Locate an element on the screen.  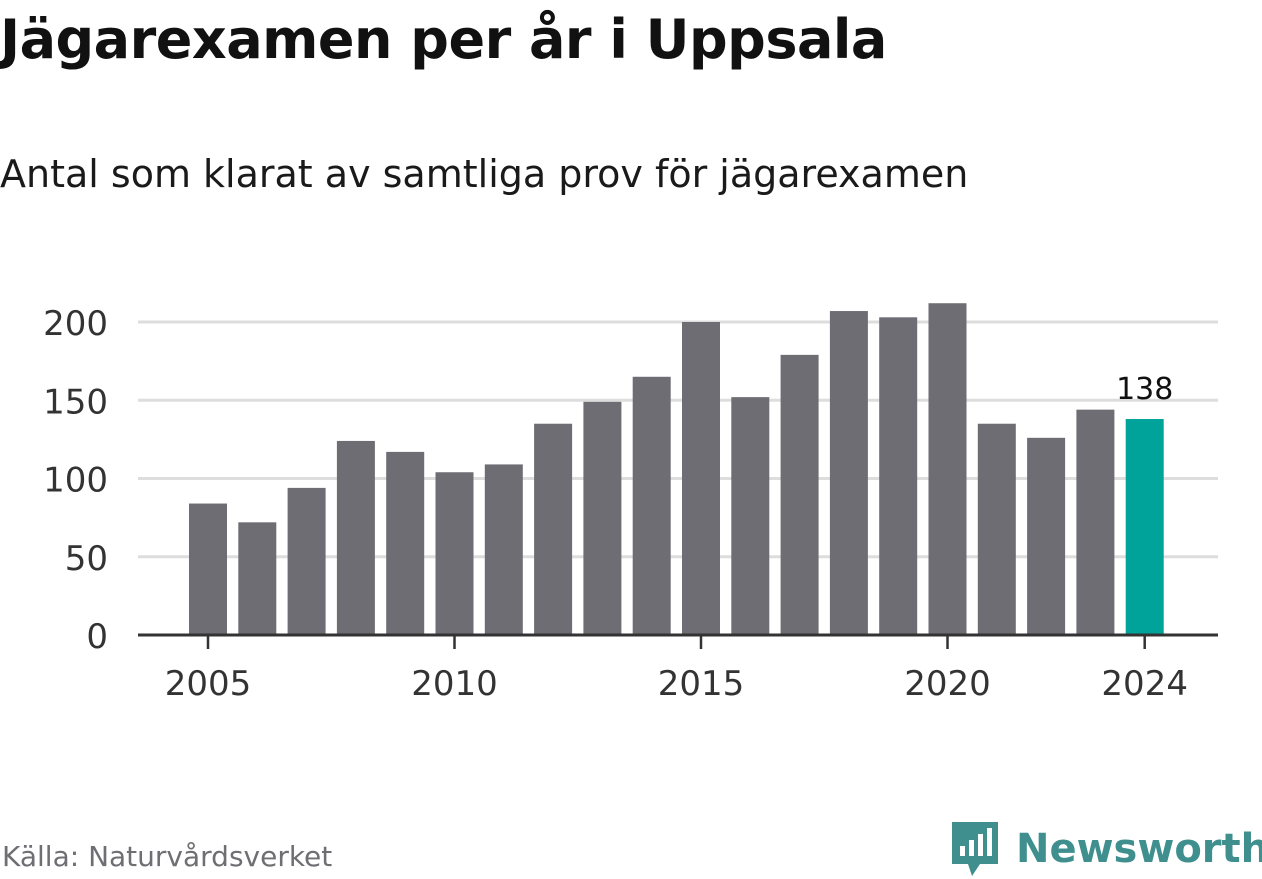
y-tick-label: 150 is located at coordinates (75, 402).